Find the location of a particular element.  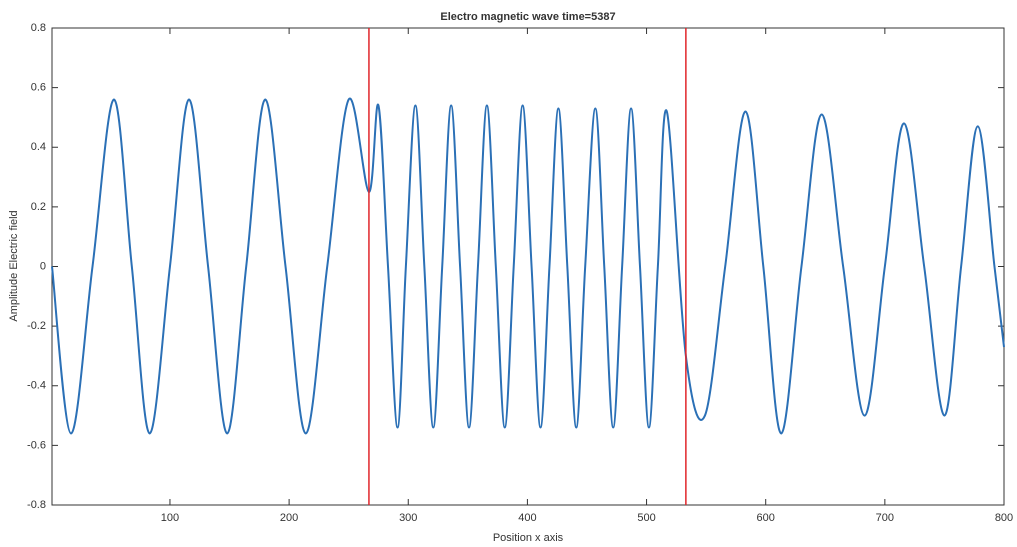

y-tick-label: 0.2 is located at coordinates (38, 207).